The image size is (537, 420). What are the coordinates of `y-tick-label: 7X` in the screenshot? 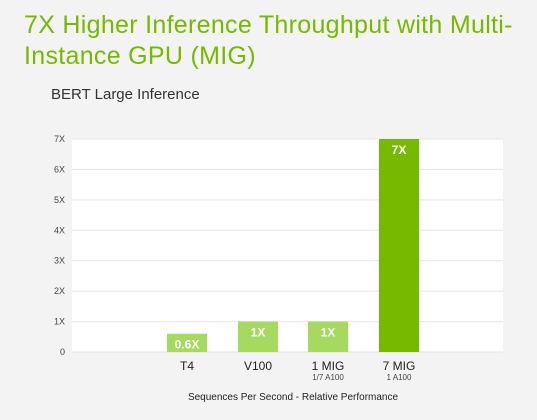 It's located at (59, 139).